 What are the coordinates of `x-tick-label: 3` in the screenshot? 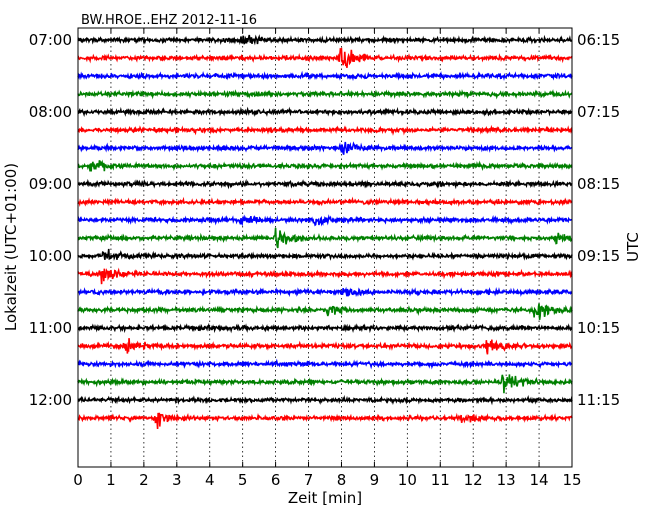 It's located at (177, 480).